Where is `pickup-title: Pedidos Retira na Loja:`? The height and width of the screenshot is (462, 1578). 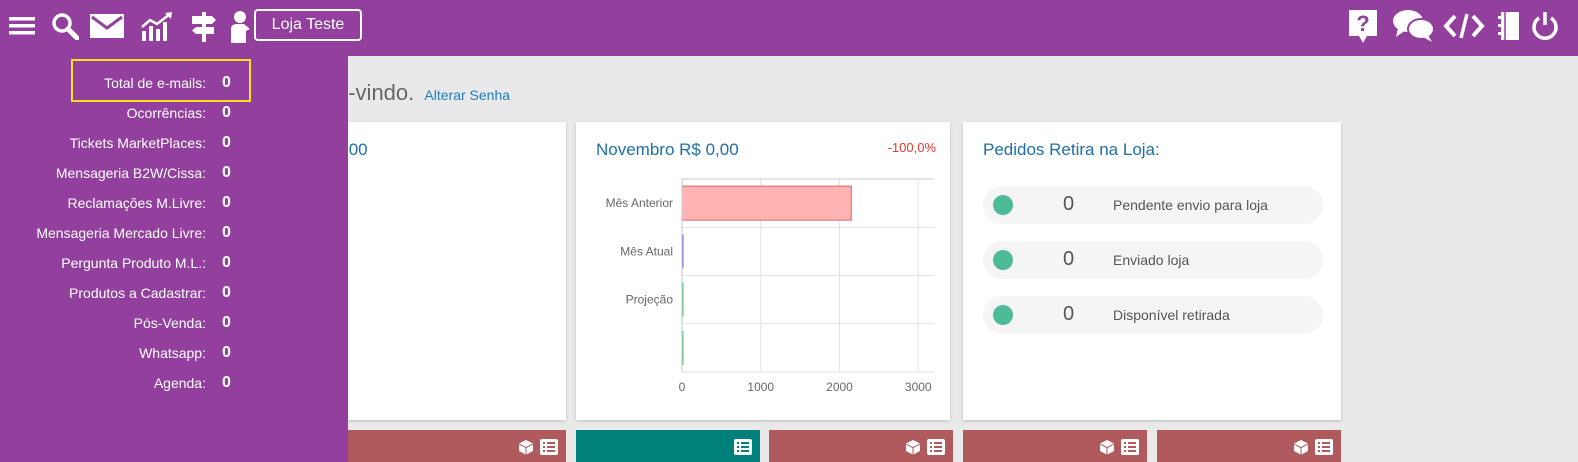 pickup-title: Pedidos Retira na Loja: is located at coordinates (1071, 149).